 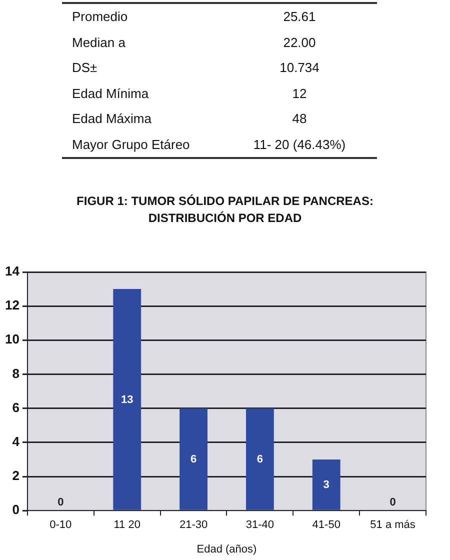 What do you see at coordinates (326, 525) in the screenshot?
I see `x-tick-label: 41-50` at bounding box center [326, 525].